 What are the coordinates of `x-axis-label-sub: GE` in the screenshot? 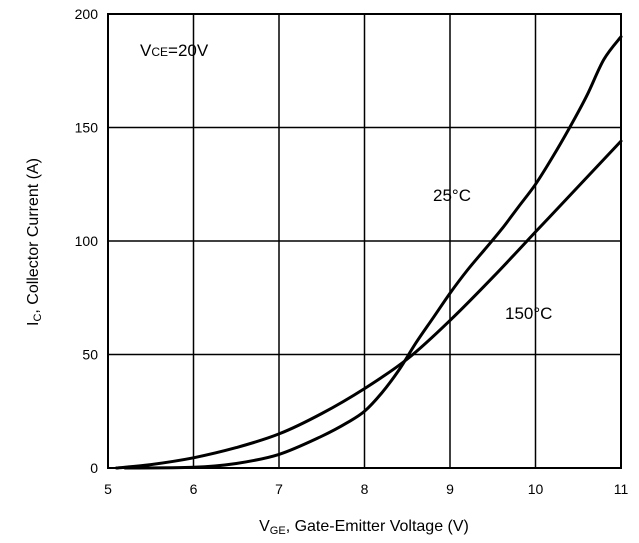 It's located at (278, 531).